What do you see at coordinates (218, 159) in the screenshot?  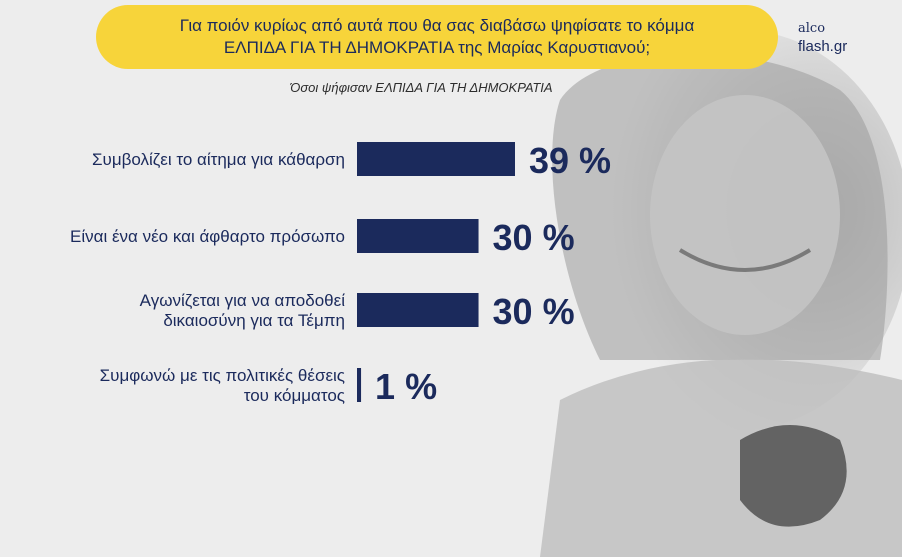 I see `category-label-0-0: Συμβολίζει το αίτημα για κάθαρση` at bounding box center [218, 159].